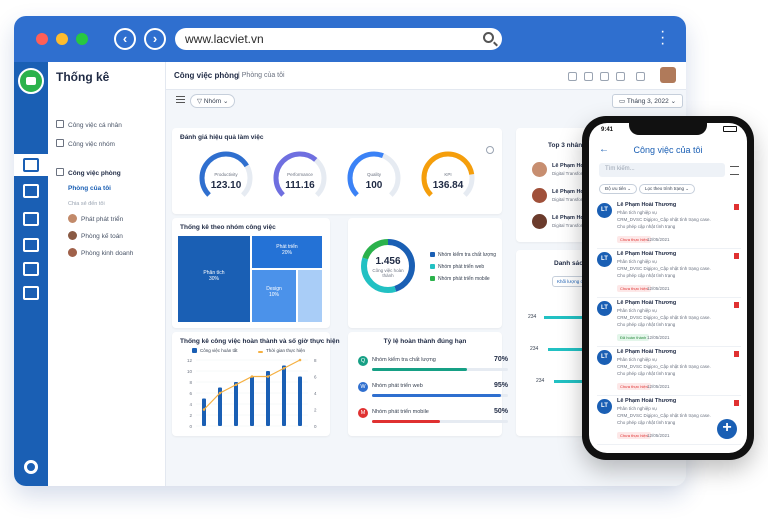 The height and width of the screenshot is (523, 768). What do you see at coordinates (31, 293) in the screenshot?
I see `schedule-icon` at bounding box center [31, 293].